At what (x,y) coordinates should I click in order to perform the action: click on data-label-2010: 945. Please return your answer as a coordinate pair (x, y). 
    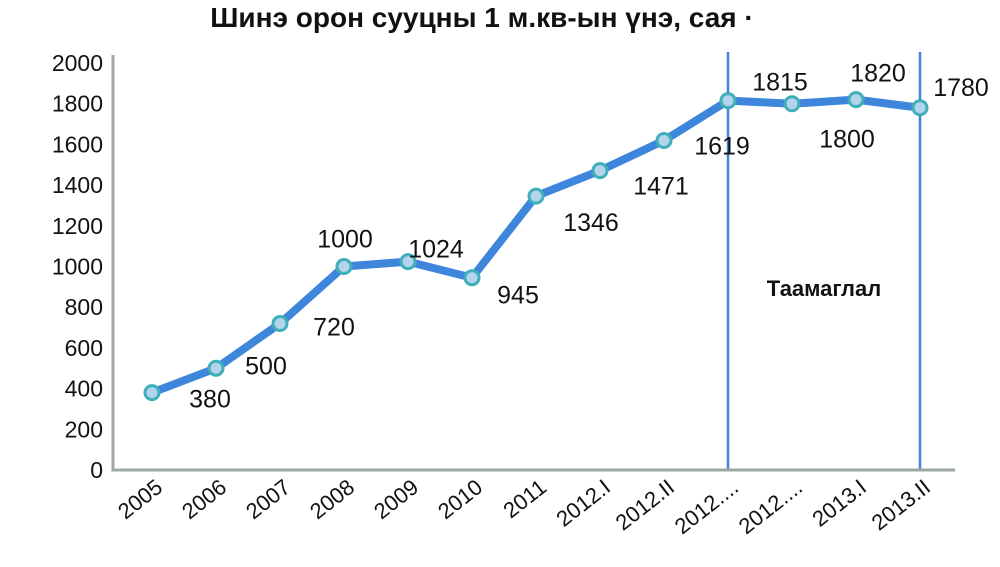
    Looking at the image, I should click on (518, 296).